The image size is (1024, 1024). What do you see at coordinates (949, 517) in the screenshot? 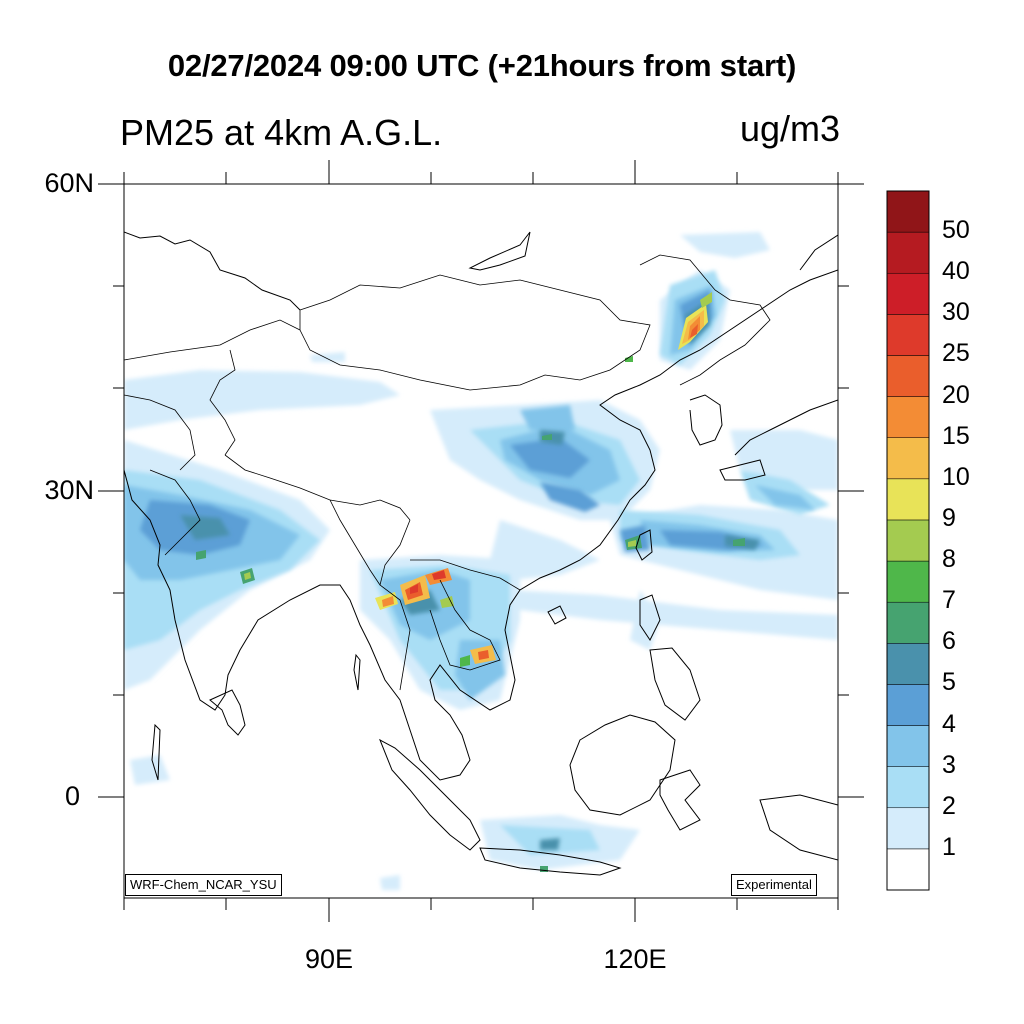
I see `colorbar-tick-label: 9` at bounding box center [949, 517].